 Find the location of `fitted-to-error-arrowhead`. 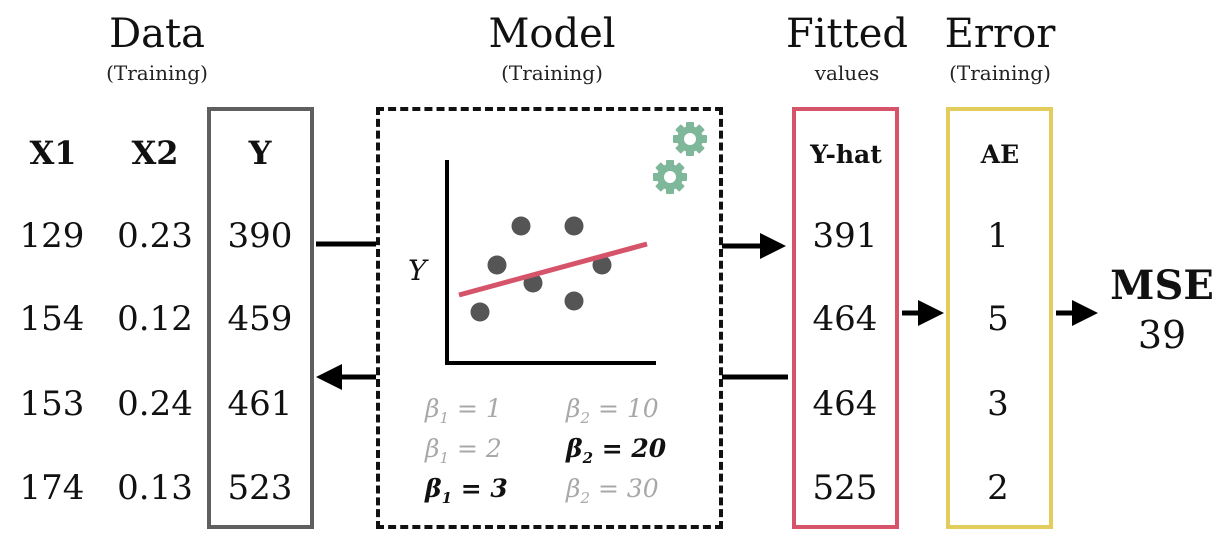

fitted-to-error-arrowhead is located at coordinates (931, 313).